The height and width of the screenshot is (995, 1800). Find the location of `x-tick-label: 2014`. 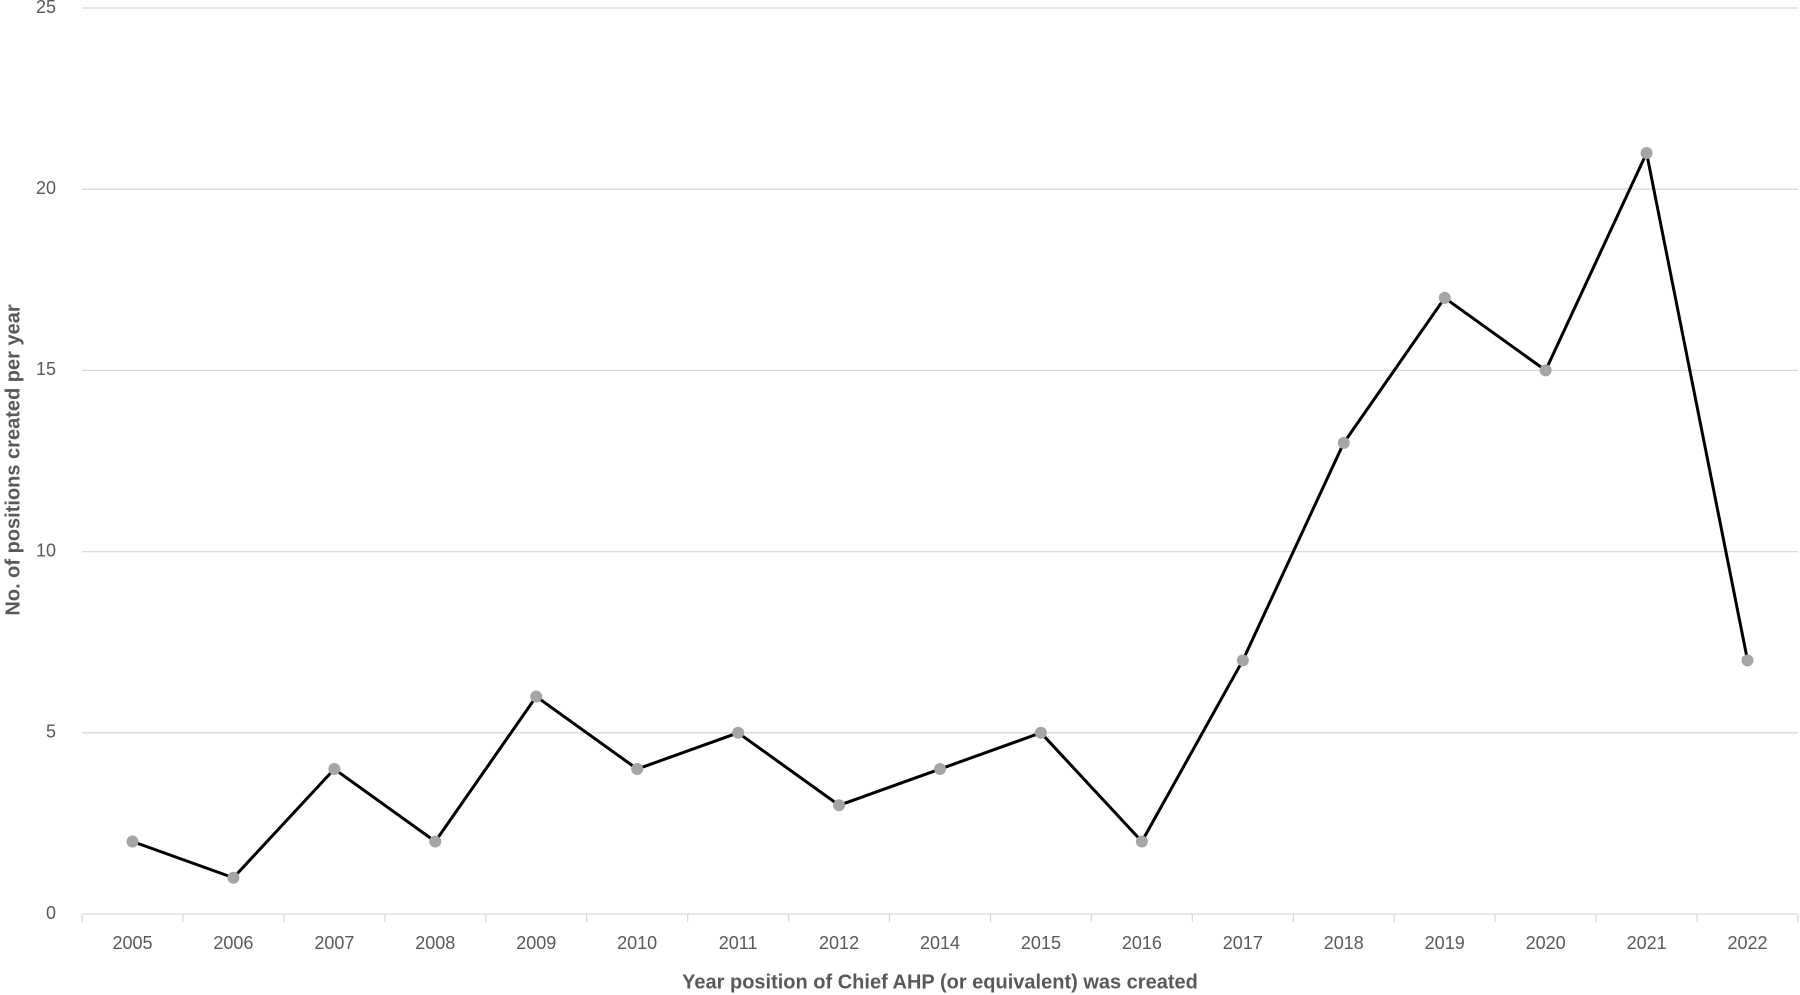

x-tick-label: 2014 is located at coordinates (940, 943).